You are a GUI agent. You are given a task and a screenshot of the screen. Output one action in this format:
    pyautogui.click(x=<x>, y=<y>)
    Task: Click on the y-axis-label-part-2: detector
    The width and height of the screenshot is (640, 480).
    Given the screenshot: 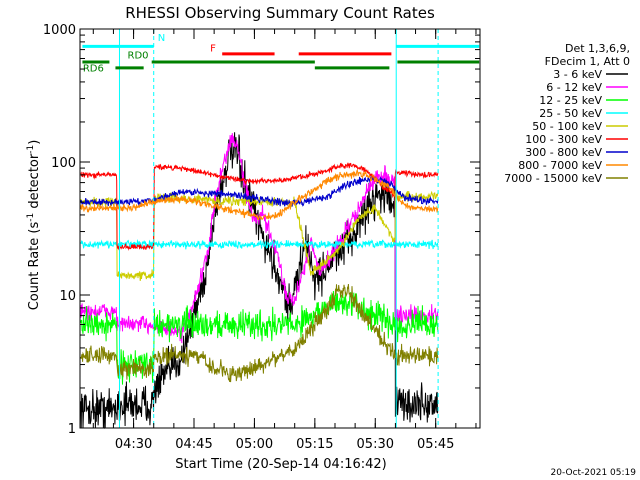 What is the action you would take?
    pyautogui.click(x=34, y=183)
    